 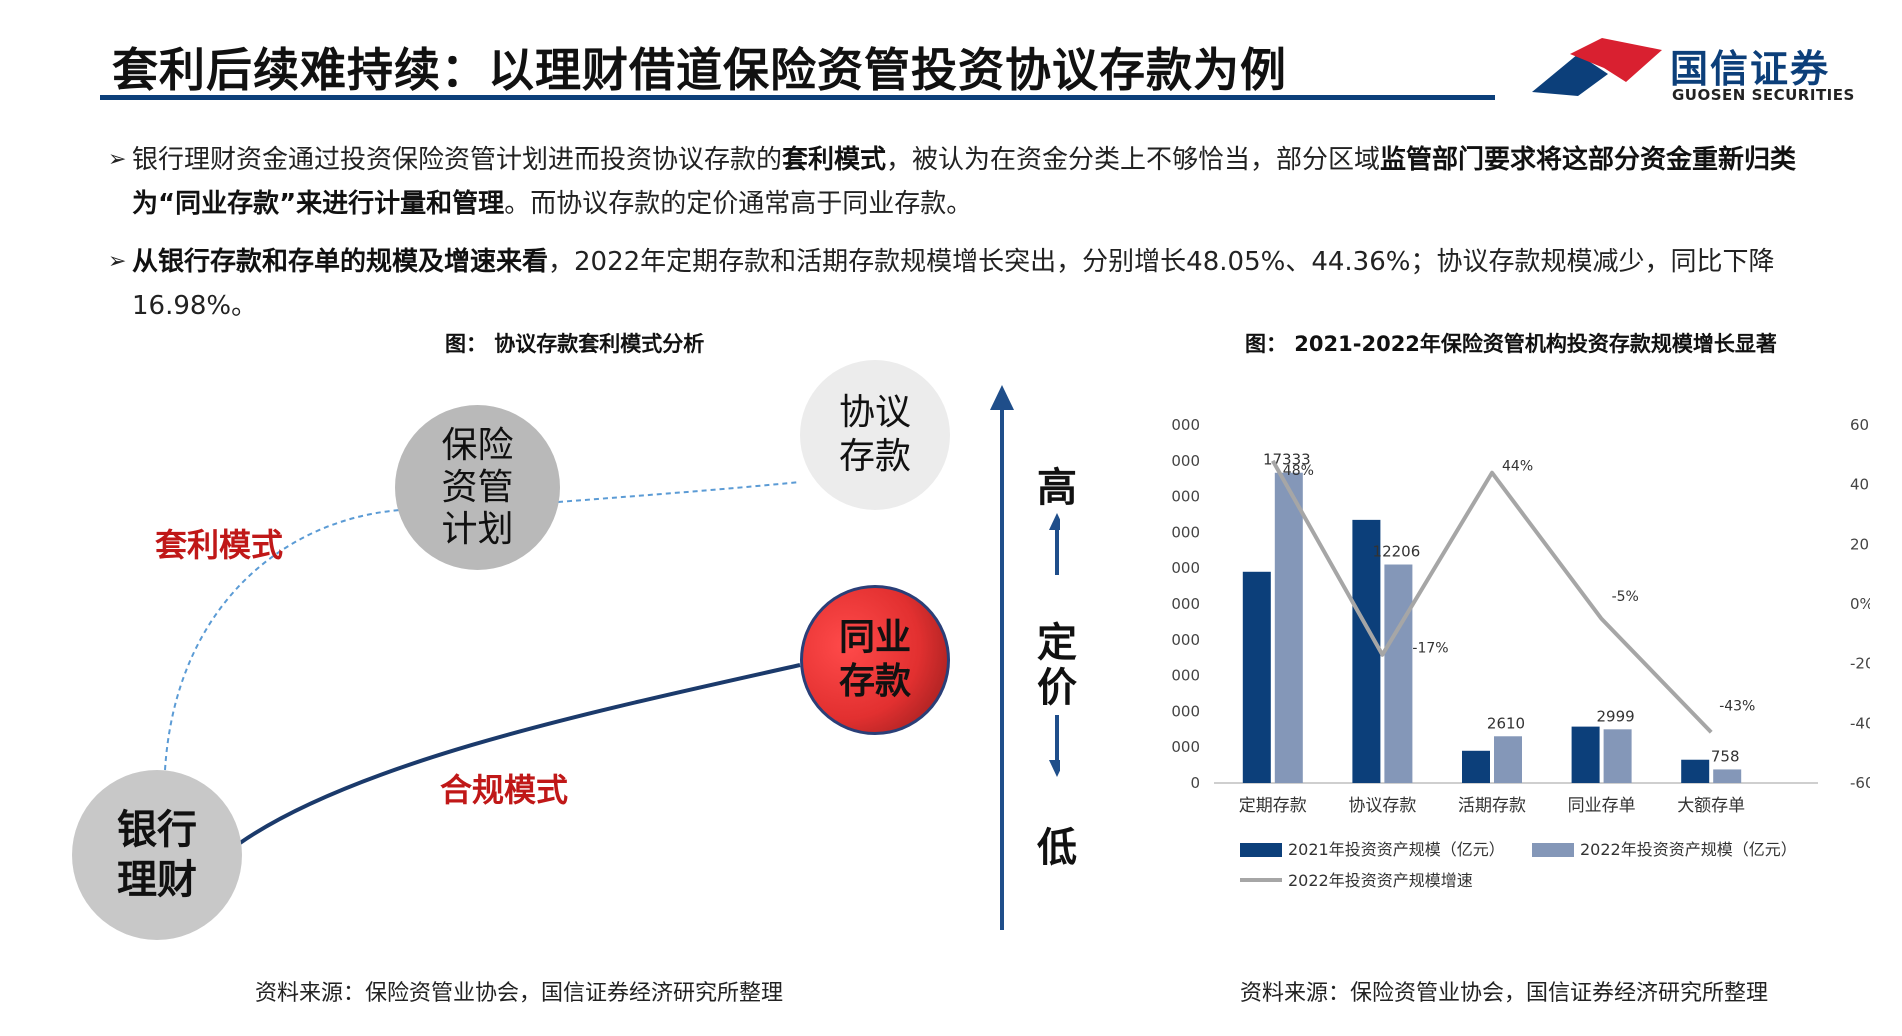 What do you see at coordinates (1763, 95) in the screenshot?
I see `logo-english-name: GUOSEN SECURITIES` at bounding box center [1763, 95].